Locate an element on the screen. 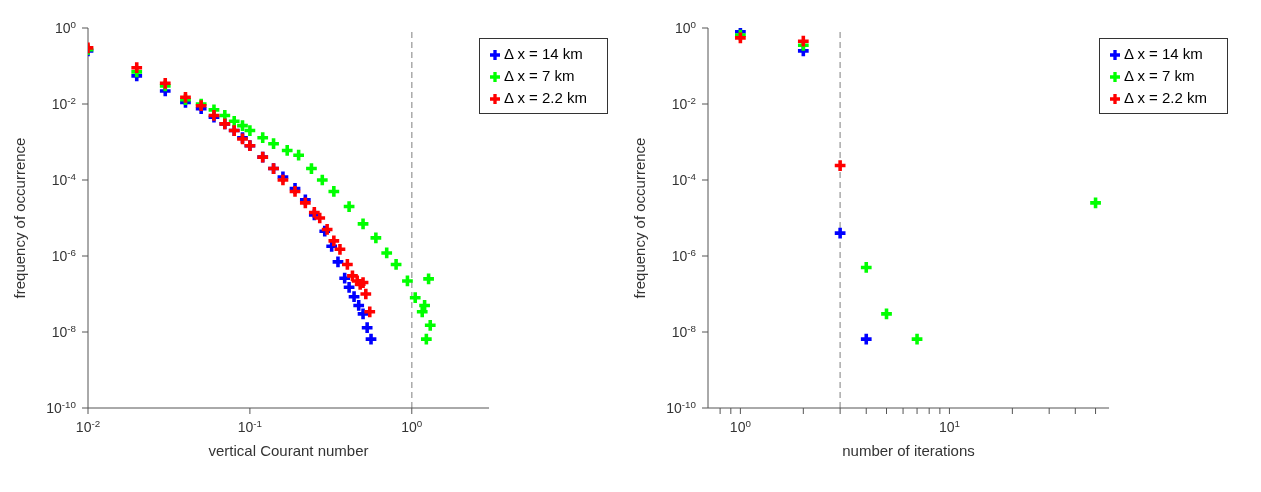 This screenshot has width=1261, height=492. x-tick-label: 10$^{-1}$ is located at coordinates (250, 426).